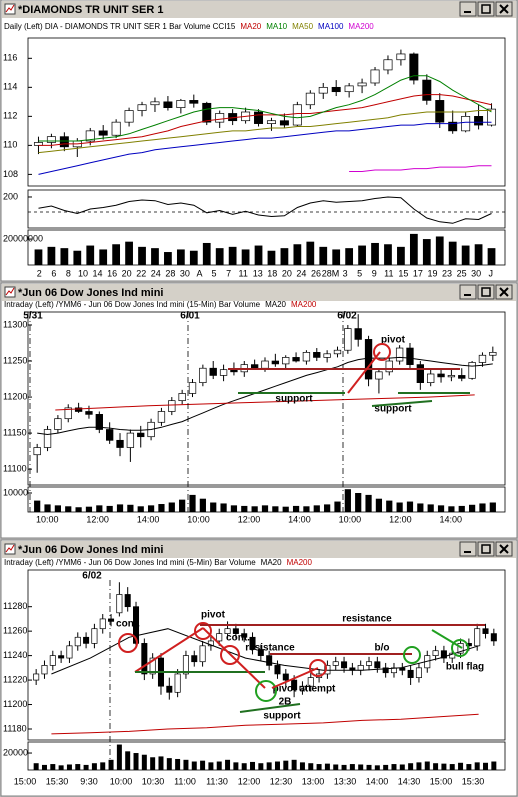  I want to click on y-tick-label: 20000000, so click(23, 238).